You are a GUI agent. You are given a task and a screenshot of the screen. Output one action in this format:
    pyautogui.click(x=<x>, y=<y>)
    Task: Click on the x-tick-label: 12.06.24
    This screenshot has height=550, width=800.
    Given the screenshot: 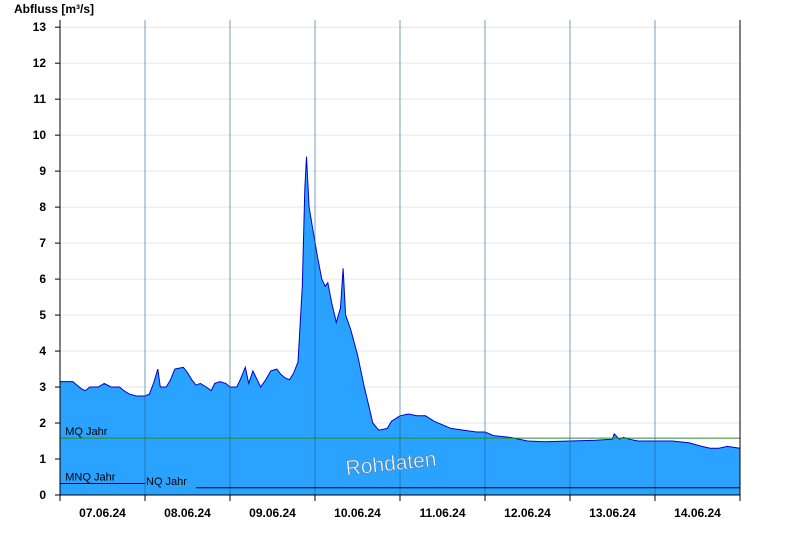 What is the action you would take?
    pyautogui.click(x=527, y=513)
    